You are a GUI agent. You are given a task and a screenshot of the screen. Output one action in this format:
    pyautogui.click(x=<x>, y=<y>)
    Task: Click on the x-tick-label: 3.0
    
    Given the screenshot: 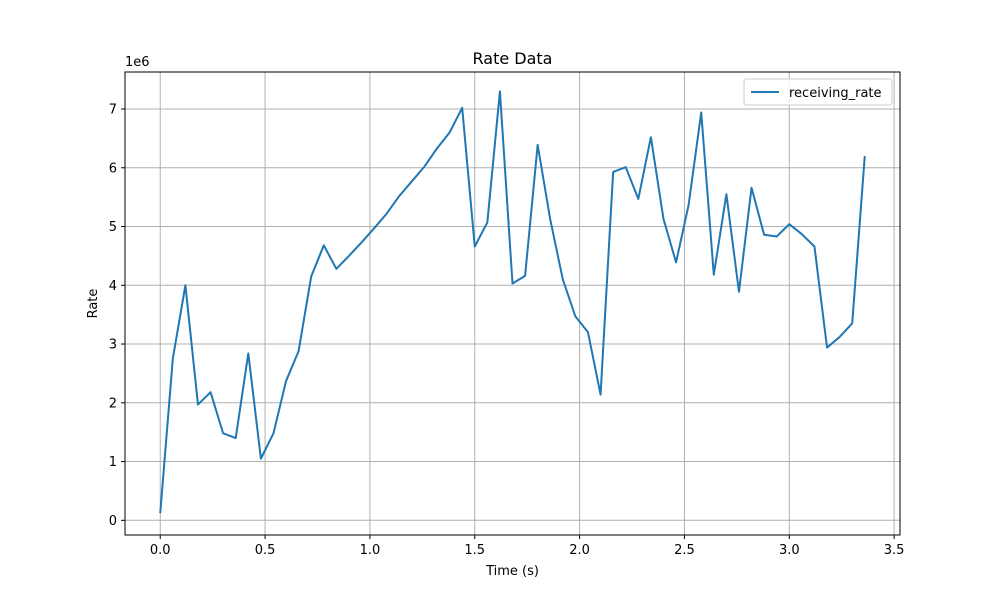 What is the action you would take?
    pyautogui.click(x=789, y=550)
    